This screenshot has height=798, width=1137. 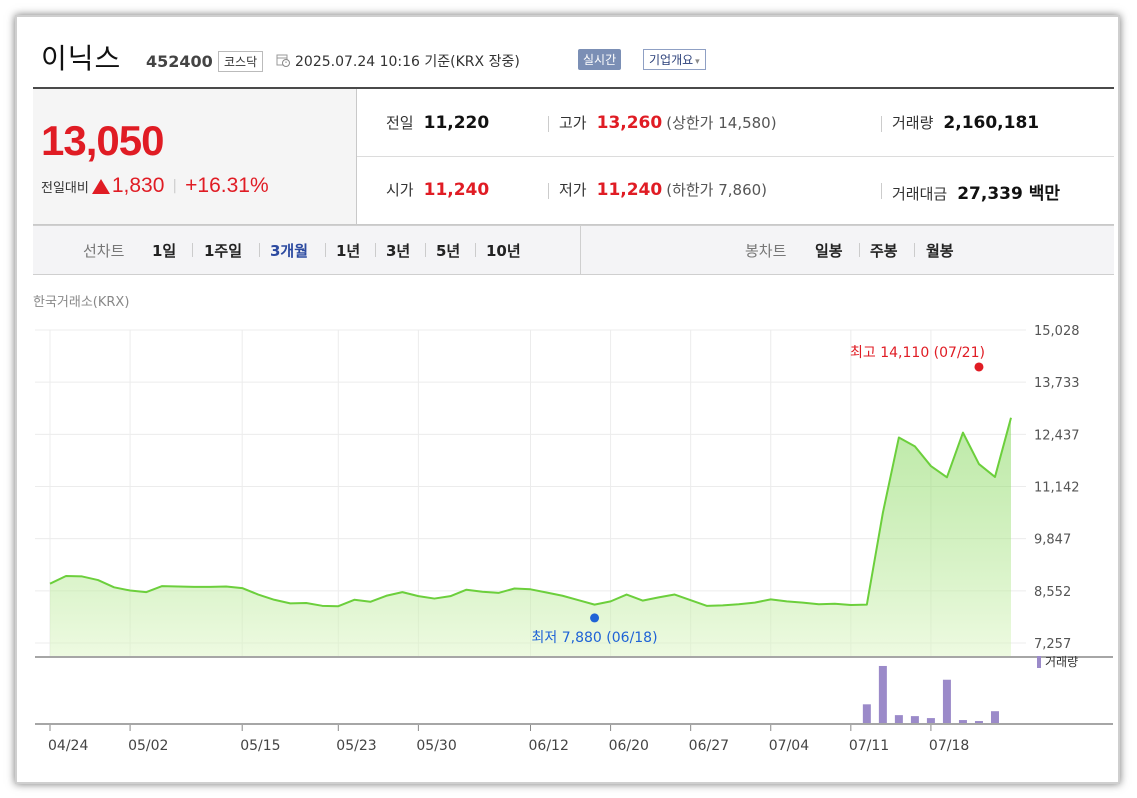 What do you see at coordinates (979, 367) in the screenshot?
I see `high-marker` at bounding box center [979, 367].